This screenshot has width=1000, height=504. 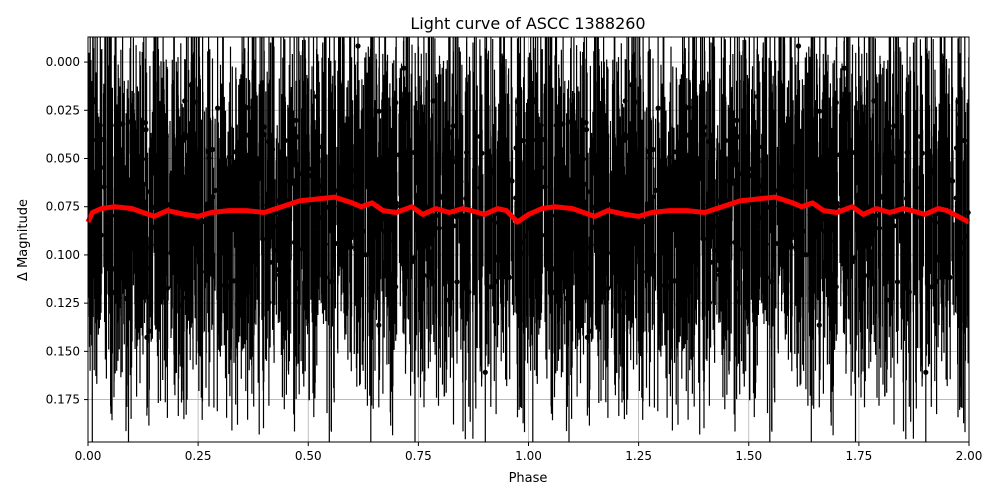 I want to click on binned-curve-line, so click(x=528, y=209).